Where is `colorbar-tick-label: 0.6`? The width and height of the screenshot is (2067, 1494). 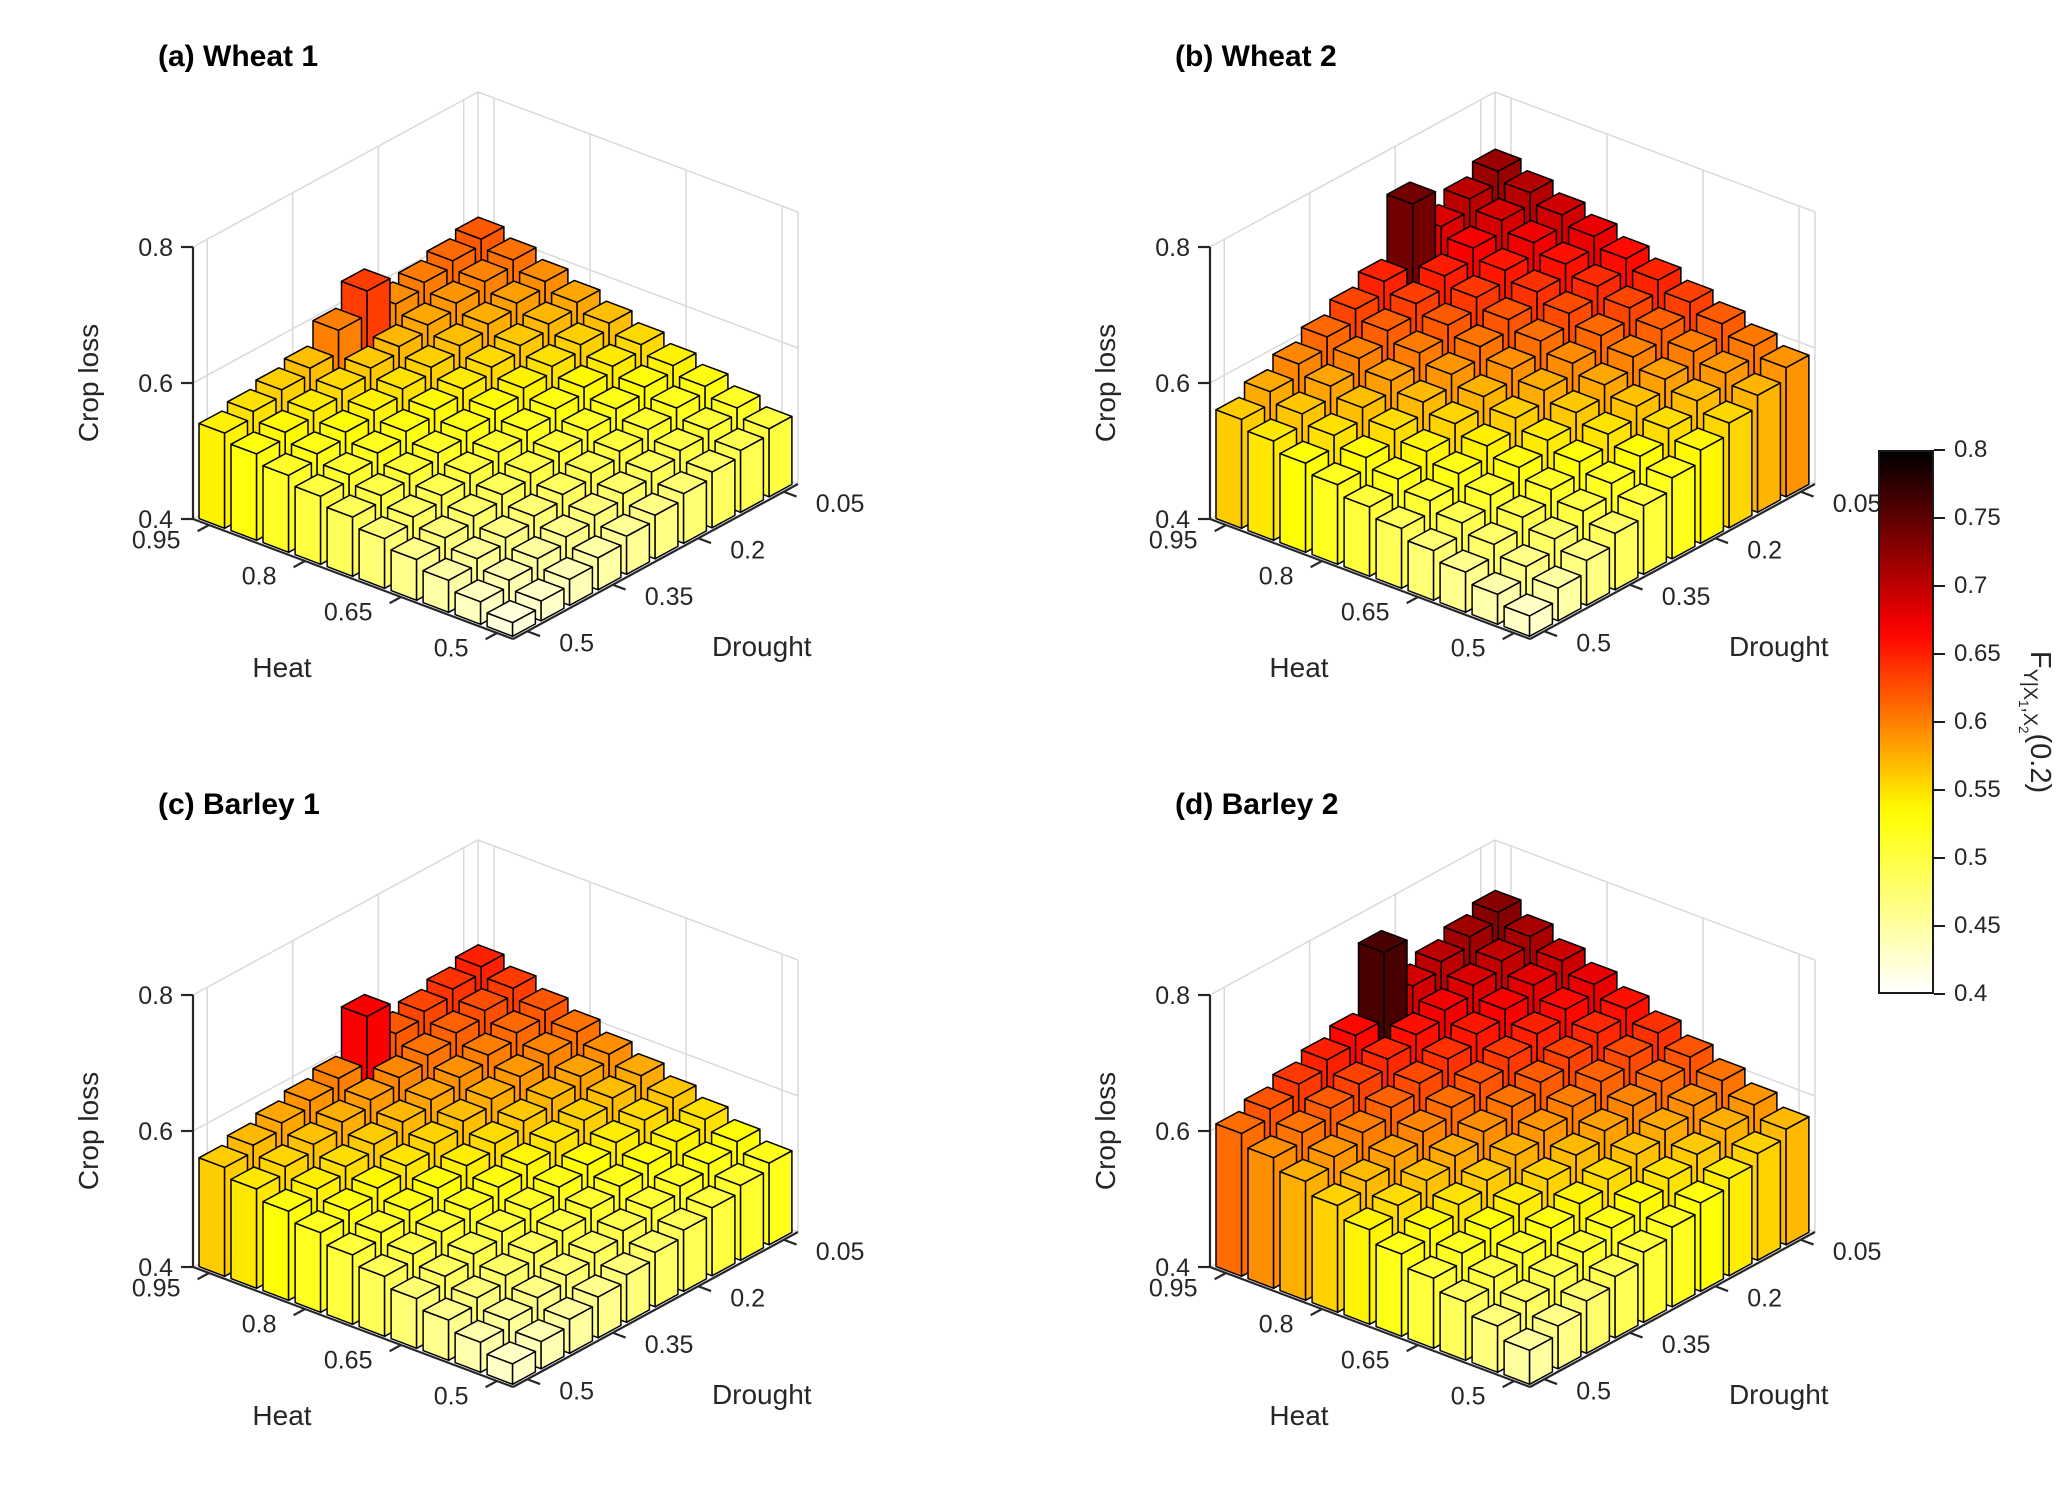
colorbar-tick-label: 0.6 is located at coordinates (1971, 721).